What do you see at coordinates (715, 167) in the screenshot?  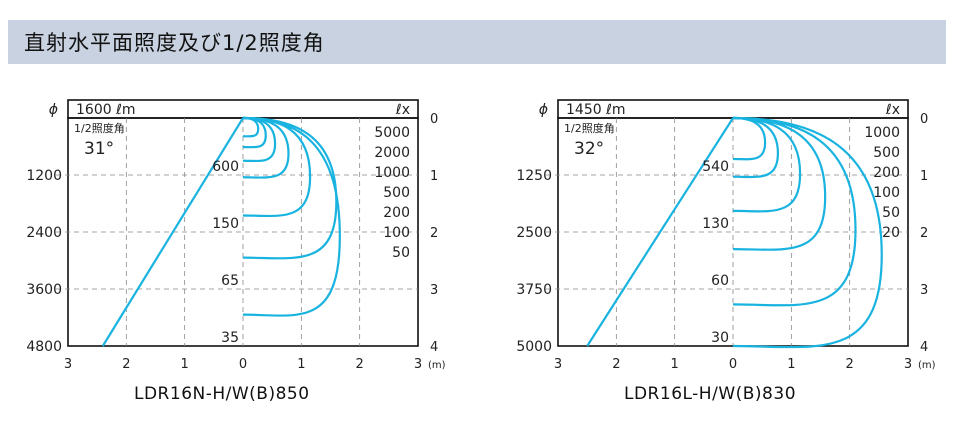 I see `center-lux-label: 540` at bounding box center [715, 167].